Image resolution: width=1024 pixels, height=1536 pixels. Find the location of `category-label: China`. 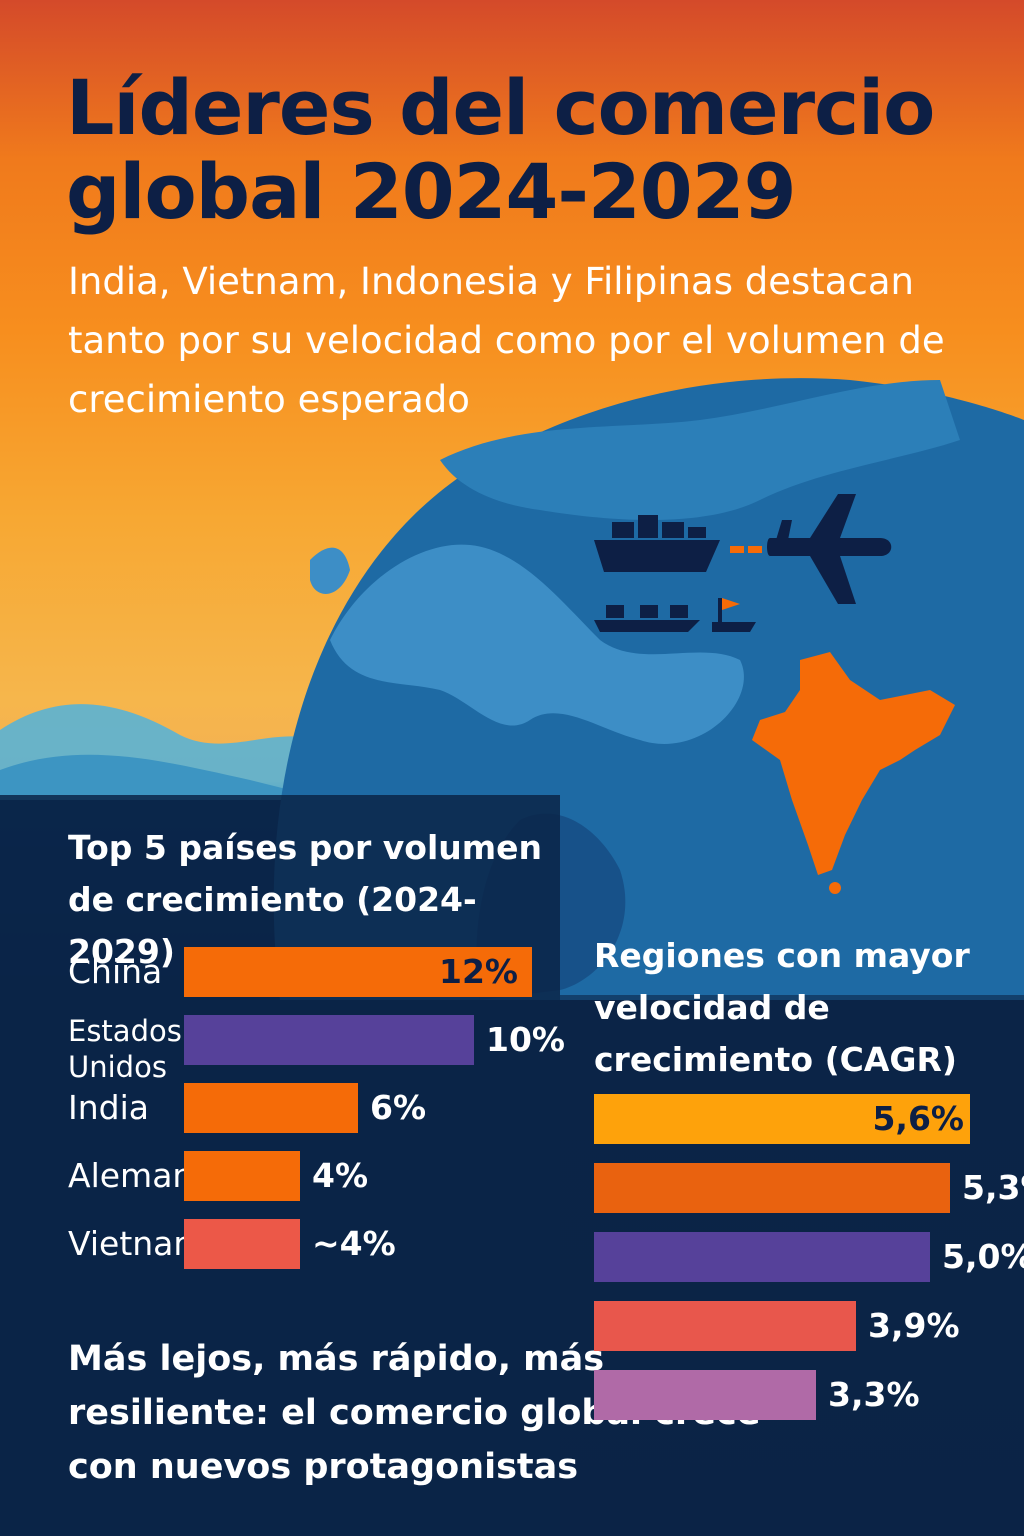

category-label: China is located at coordinates (115, 971).